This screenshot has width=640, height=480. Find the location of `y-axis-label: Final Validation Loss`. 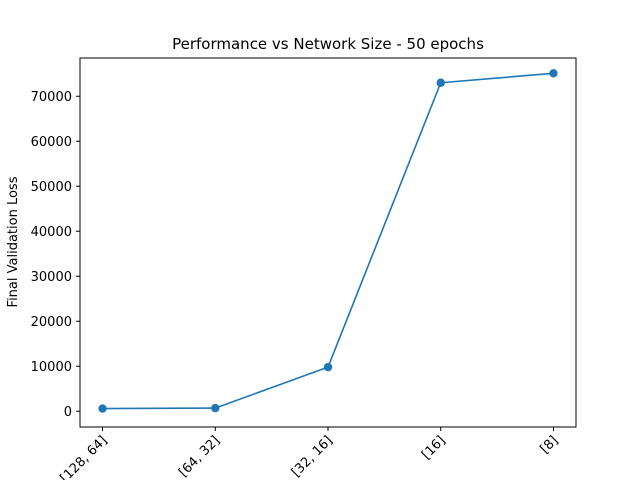

y-axis-label: Final Validation Loss is located at coordinates (13, 241).